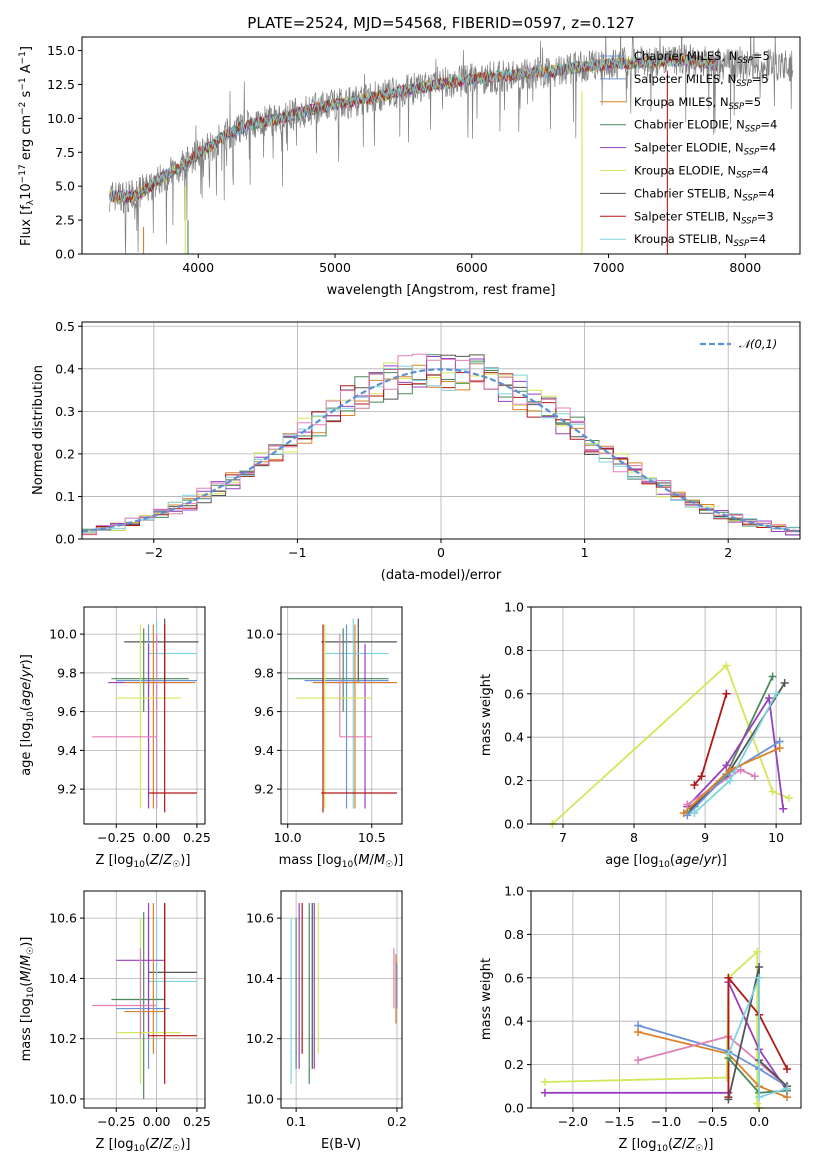 The width and height of the screenshot is (819, 1170). What do you see at coordinates (705, 126) in the screenshot?
I see `legend-label: Chabrier ELODIE, NSSP=4` at bounding box center [705, 126].